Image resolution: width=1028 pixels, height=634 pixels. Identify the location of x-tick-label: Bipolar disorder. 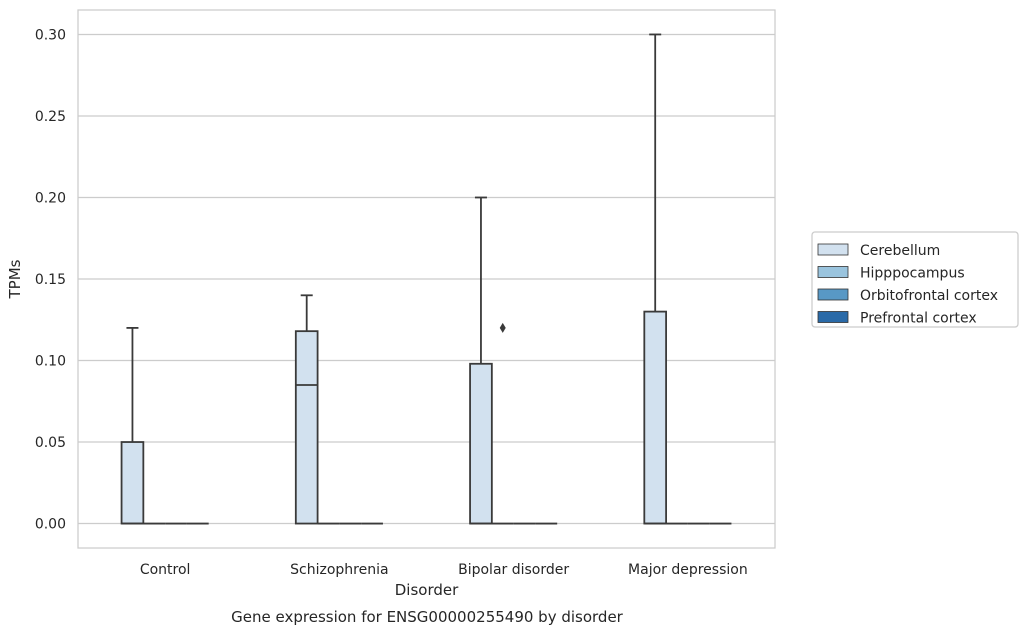
(513, 570).